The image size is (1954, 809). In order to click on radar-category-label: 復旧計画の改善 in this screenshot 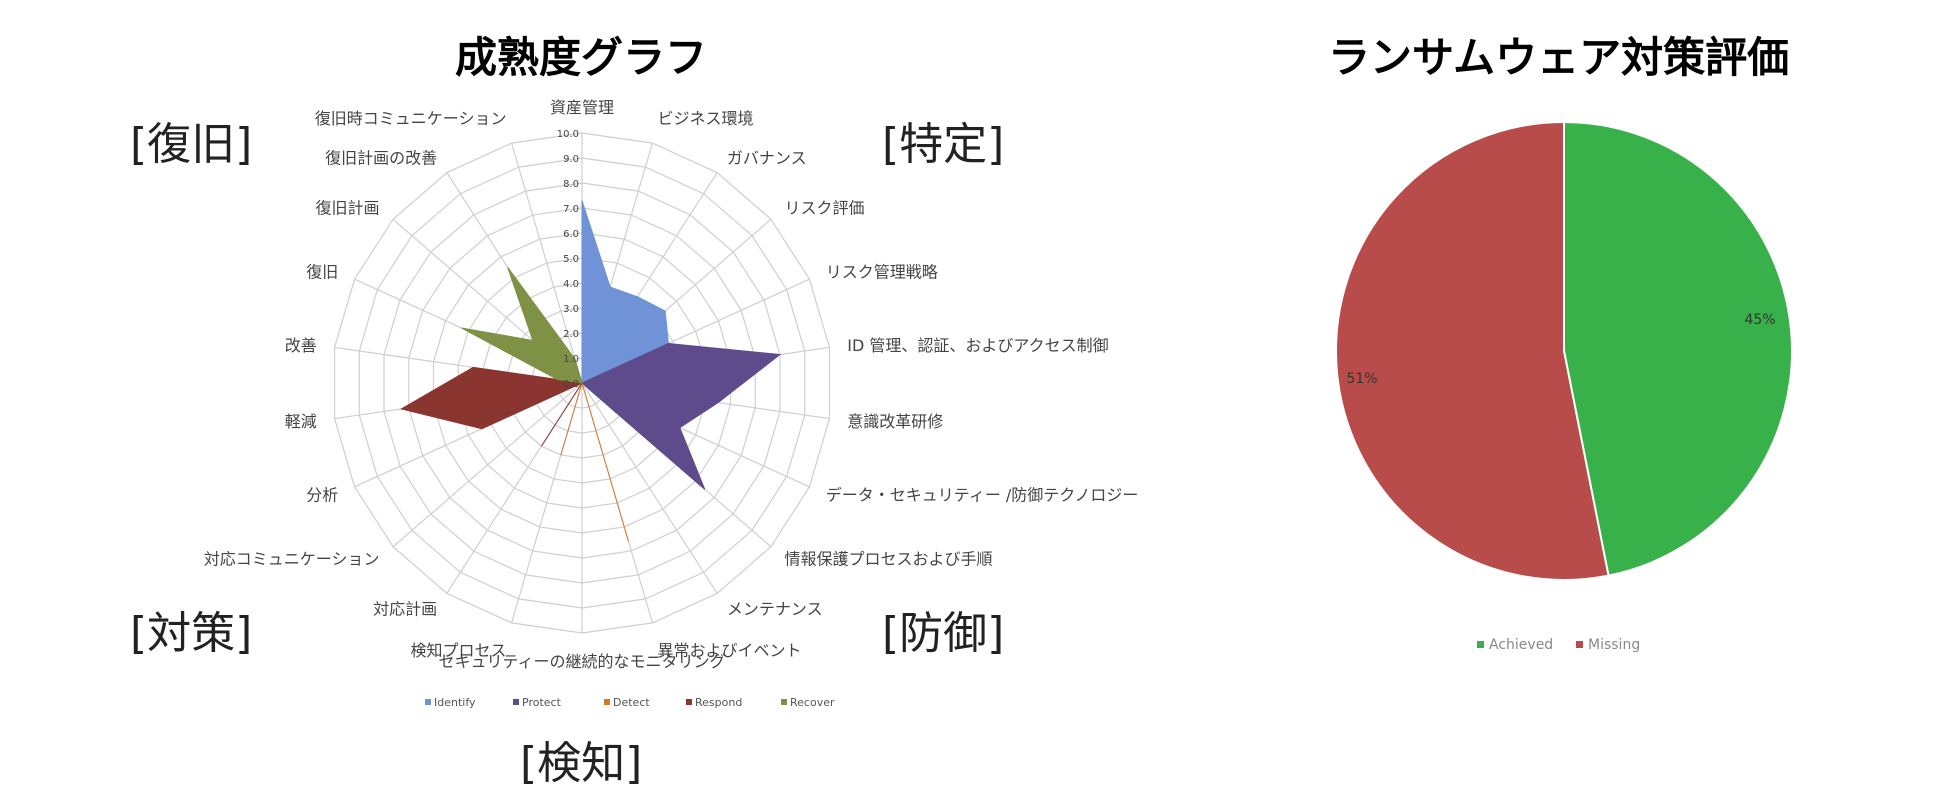, I will do `click(381, 158)`.